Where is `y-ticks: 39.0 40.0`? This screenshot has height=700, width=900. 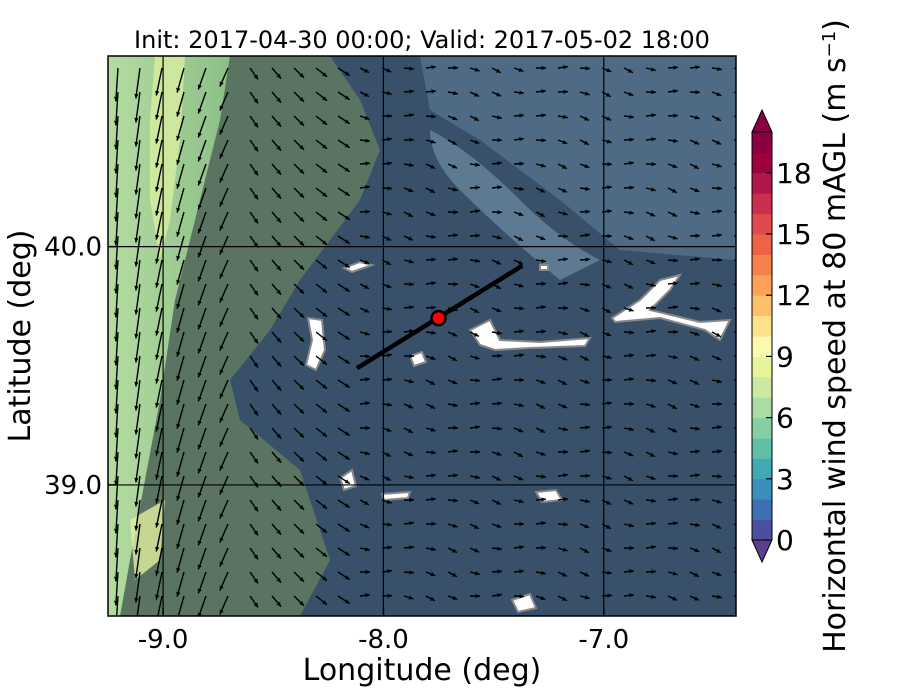
y-ticks: 39.0 40.0 is located at coordinates (80, 367).